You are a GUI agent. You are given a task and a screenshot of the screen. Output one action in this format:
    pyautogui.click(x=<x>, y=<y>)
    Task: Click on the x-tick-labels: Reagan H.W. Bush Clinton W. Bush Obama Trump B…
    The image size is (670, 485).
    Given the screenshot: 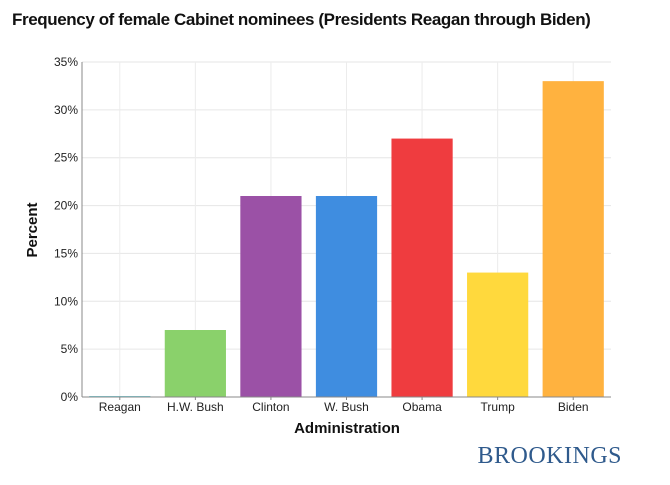 What is the action you would take?
    pyautogui.click(x=344, y=407)
    